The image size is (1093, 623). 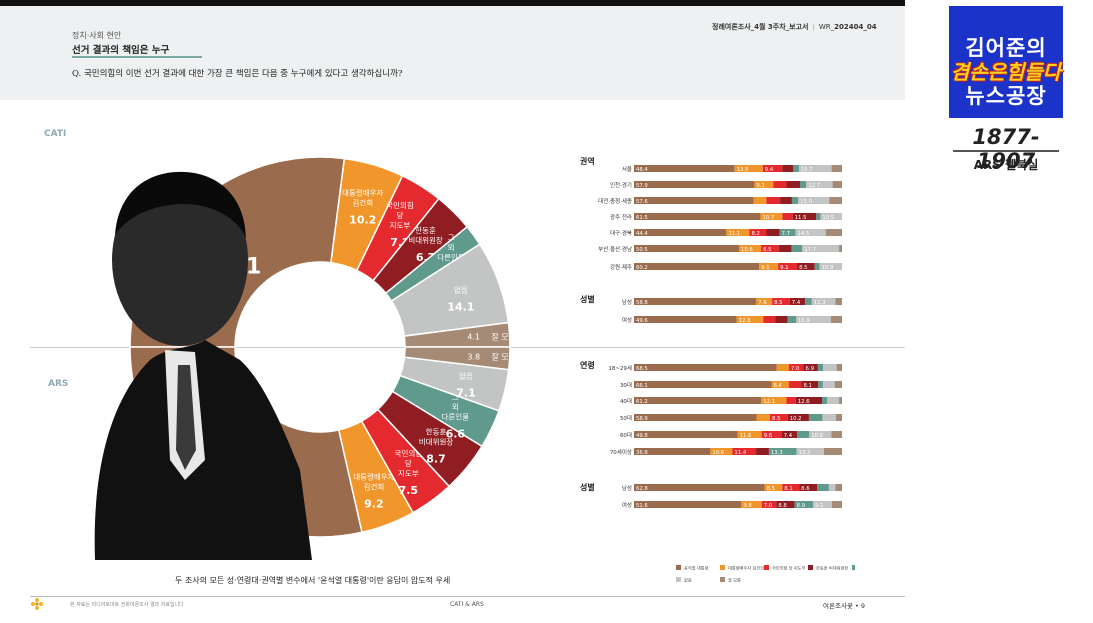 I want to click on bar-value-3-0-3: 8.6, so click(x=805, y=489).